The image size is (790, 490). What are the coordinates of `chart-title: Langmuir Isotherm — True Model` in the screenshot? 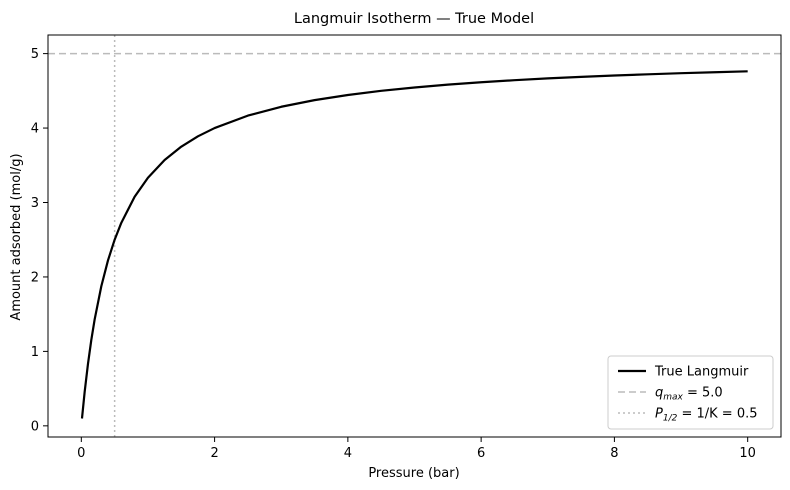 It's located at (414, 19).